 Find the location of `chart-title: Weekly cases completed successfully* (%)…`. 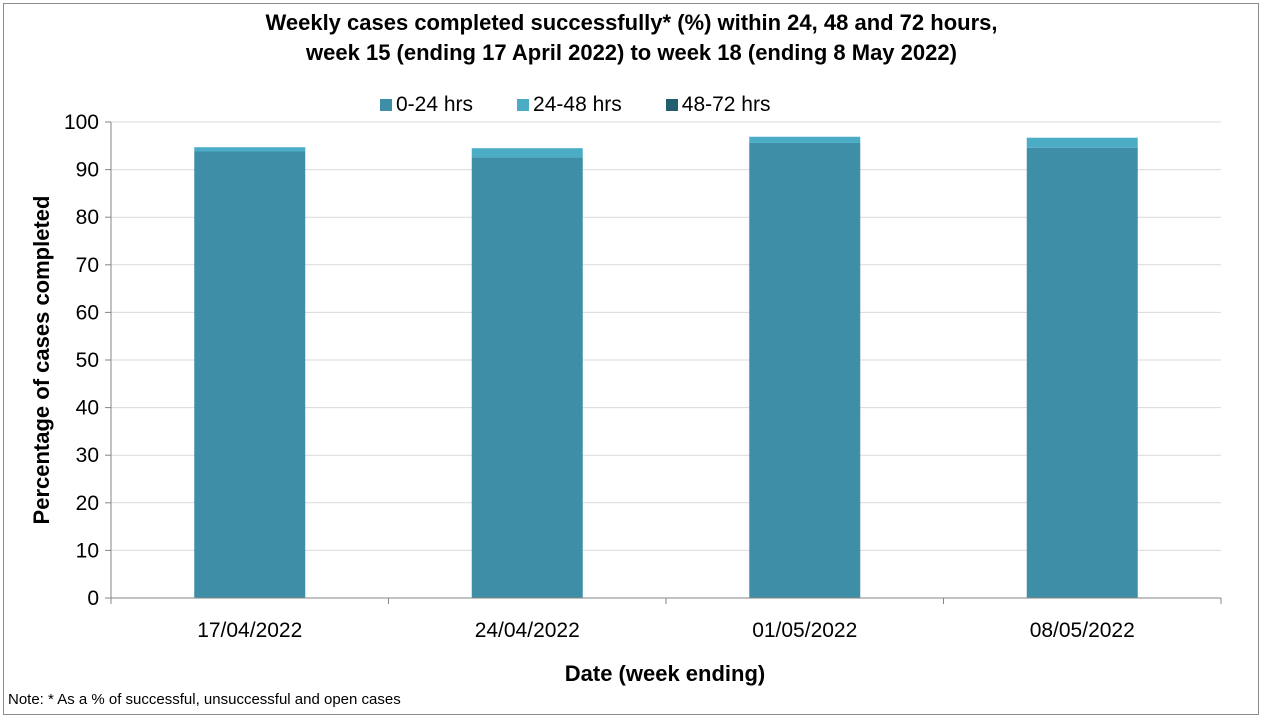

chart-title: Weekly cases completed successfully* (%)… is located at coordinates (631, 38).